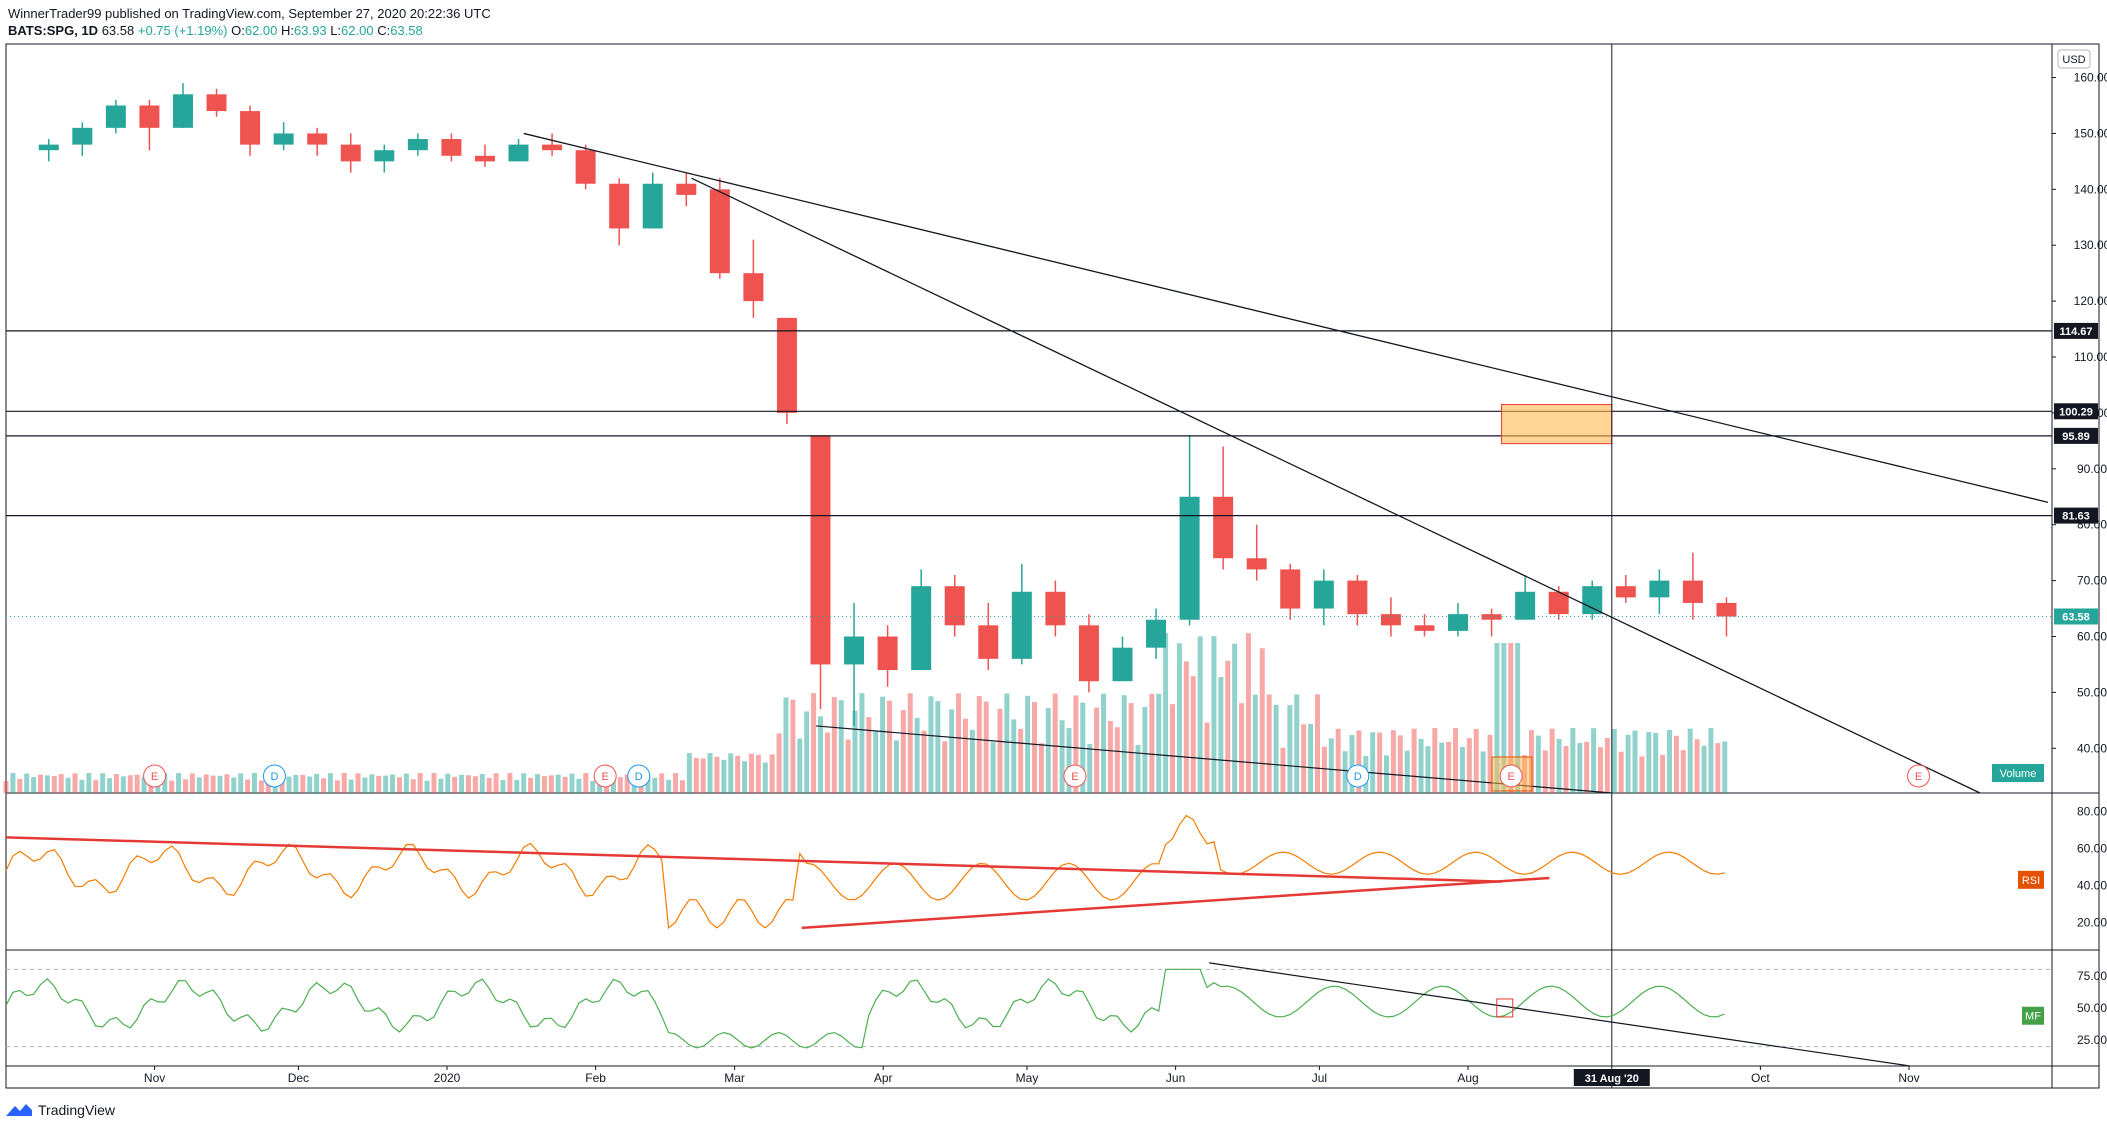  I want to click on event-marker-earnings, so click(1075, 776).